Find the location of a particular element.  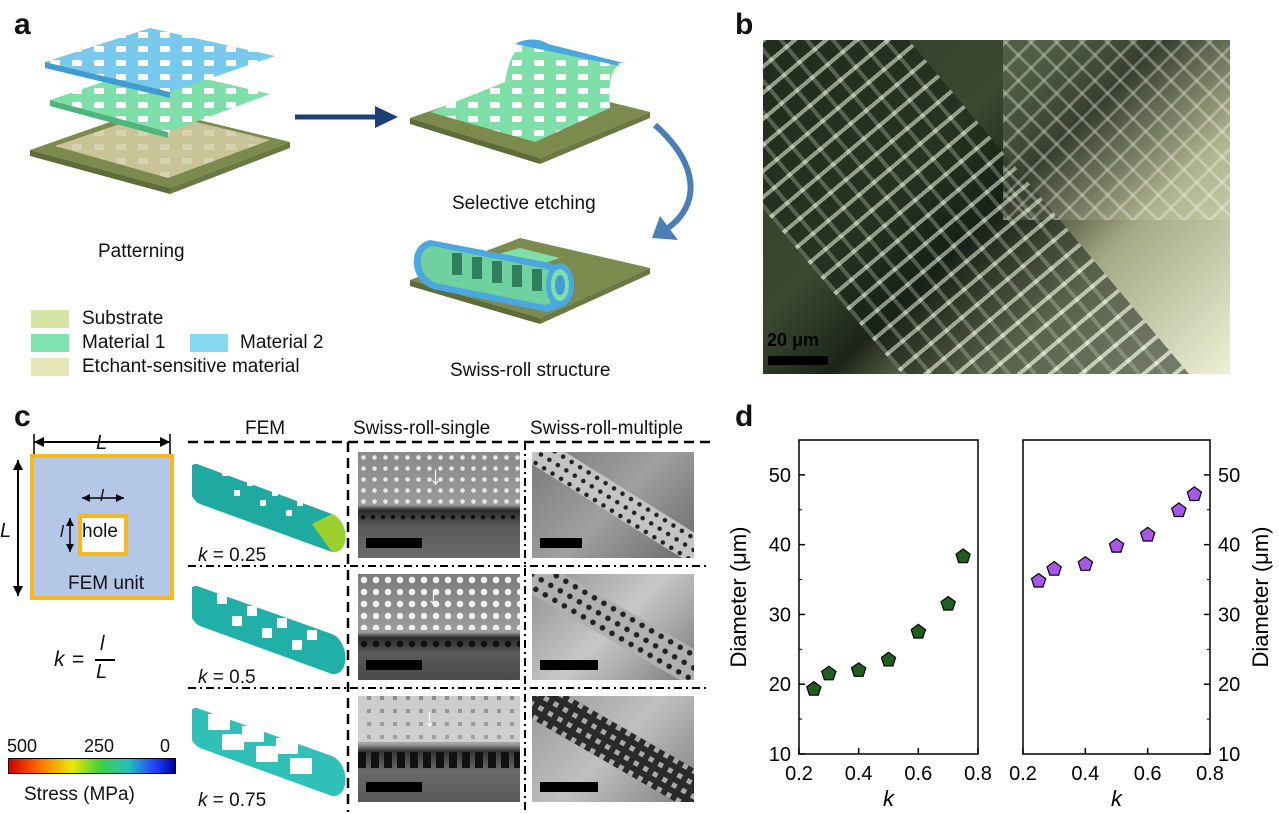

fem-tube-k05 is located at coordinates (269, 630).